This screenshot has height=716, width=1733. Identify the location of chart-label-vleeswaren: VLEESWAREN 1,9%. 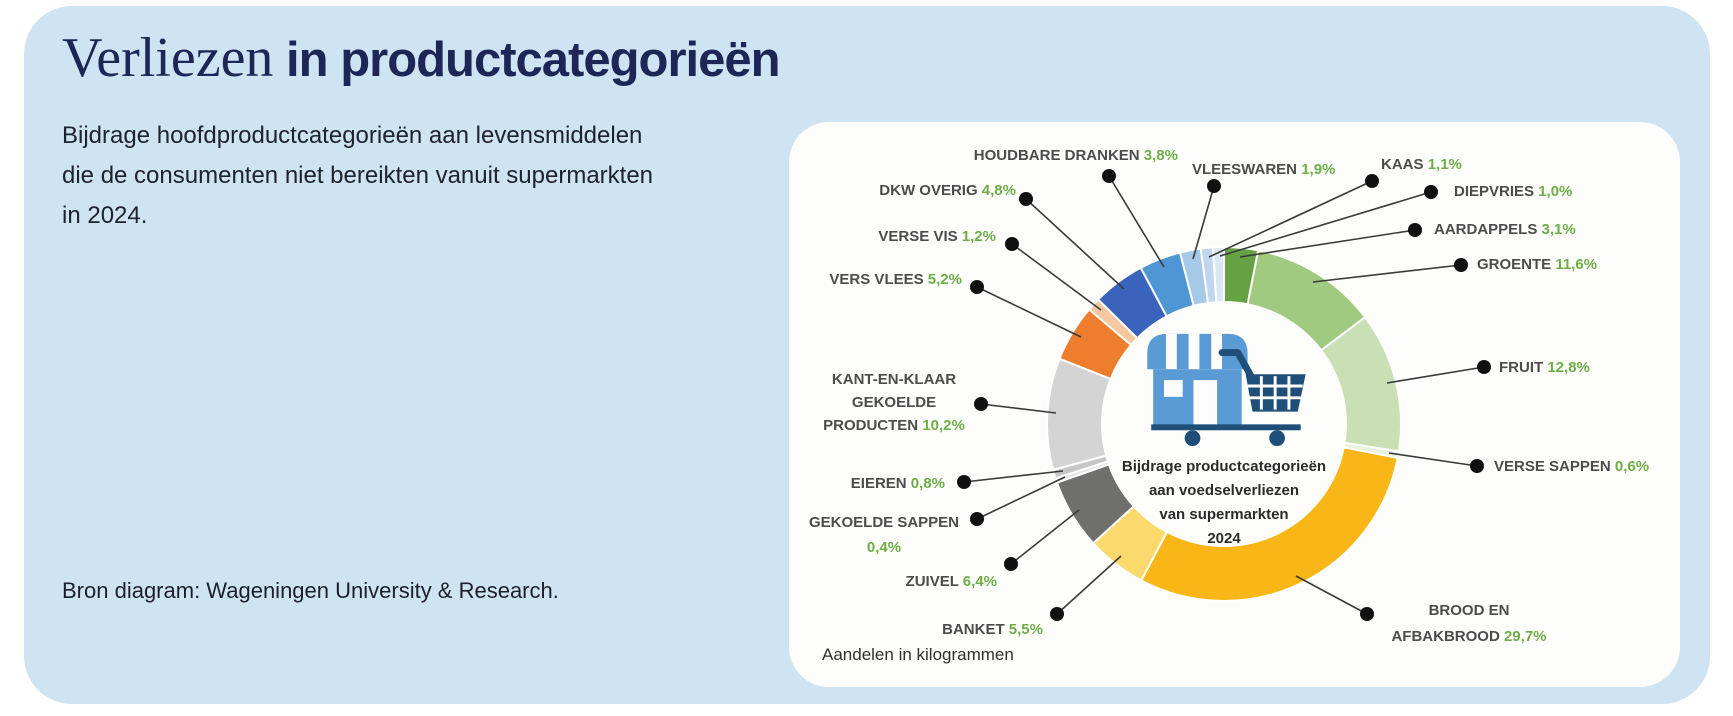
(1264, 169).